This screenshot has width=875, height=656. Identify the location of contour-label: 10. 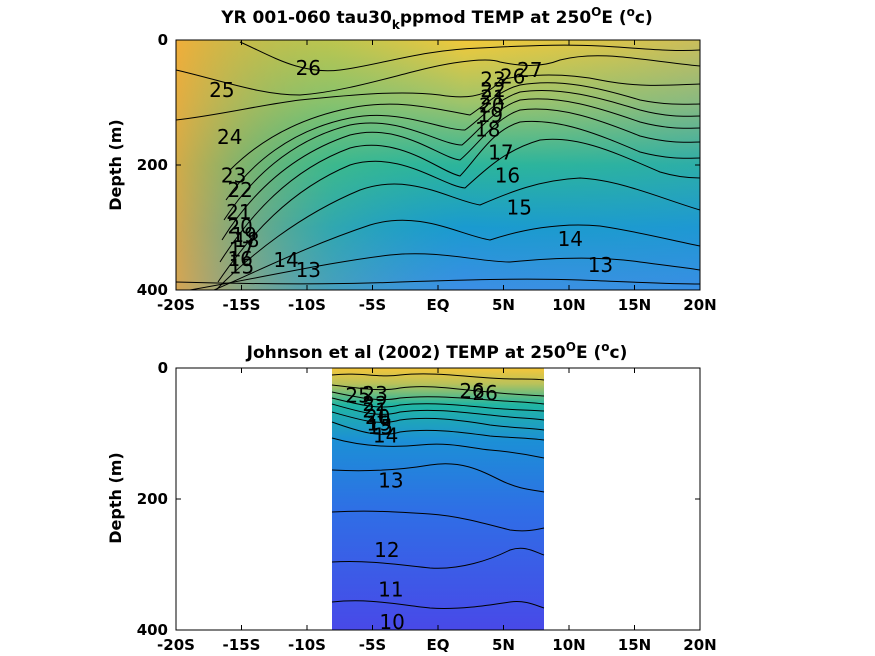
(391, 622).